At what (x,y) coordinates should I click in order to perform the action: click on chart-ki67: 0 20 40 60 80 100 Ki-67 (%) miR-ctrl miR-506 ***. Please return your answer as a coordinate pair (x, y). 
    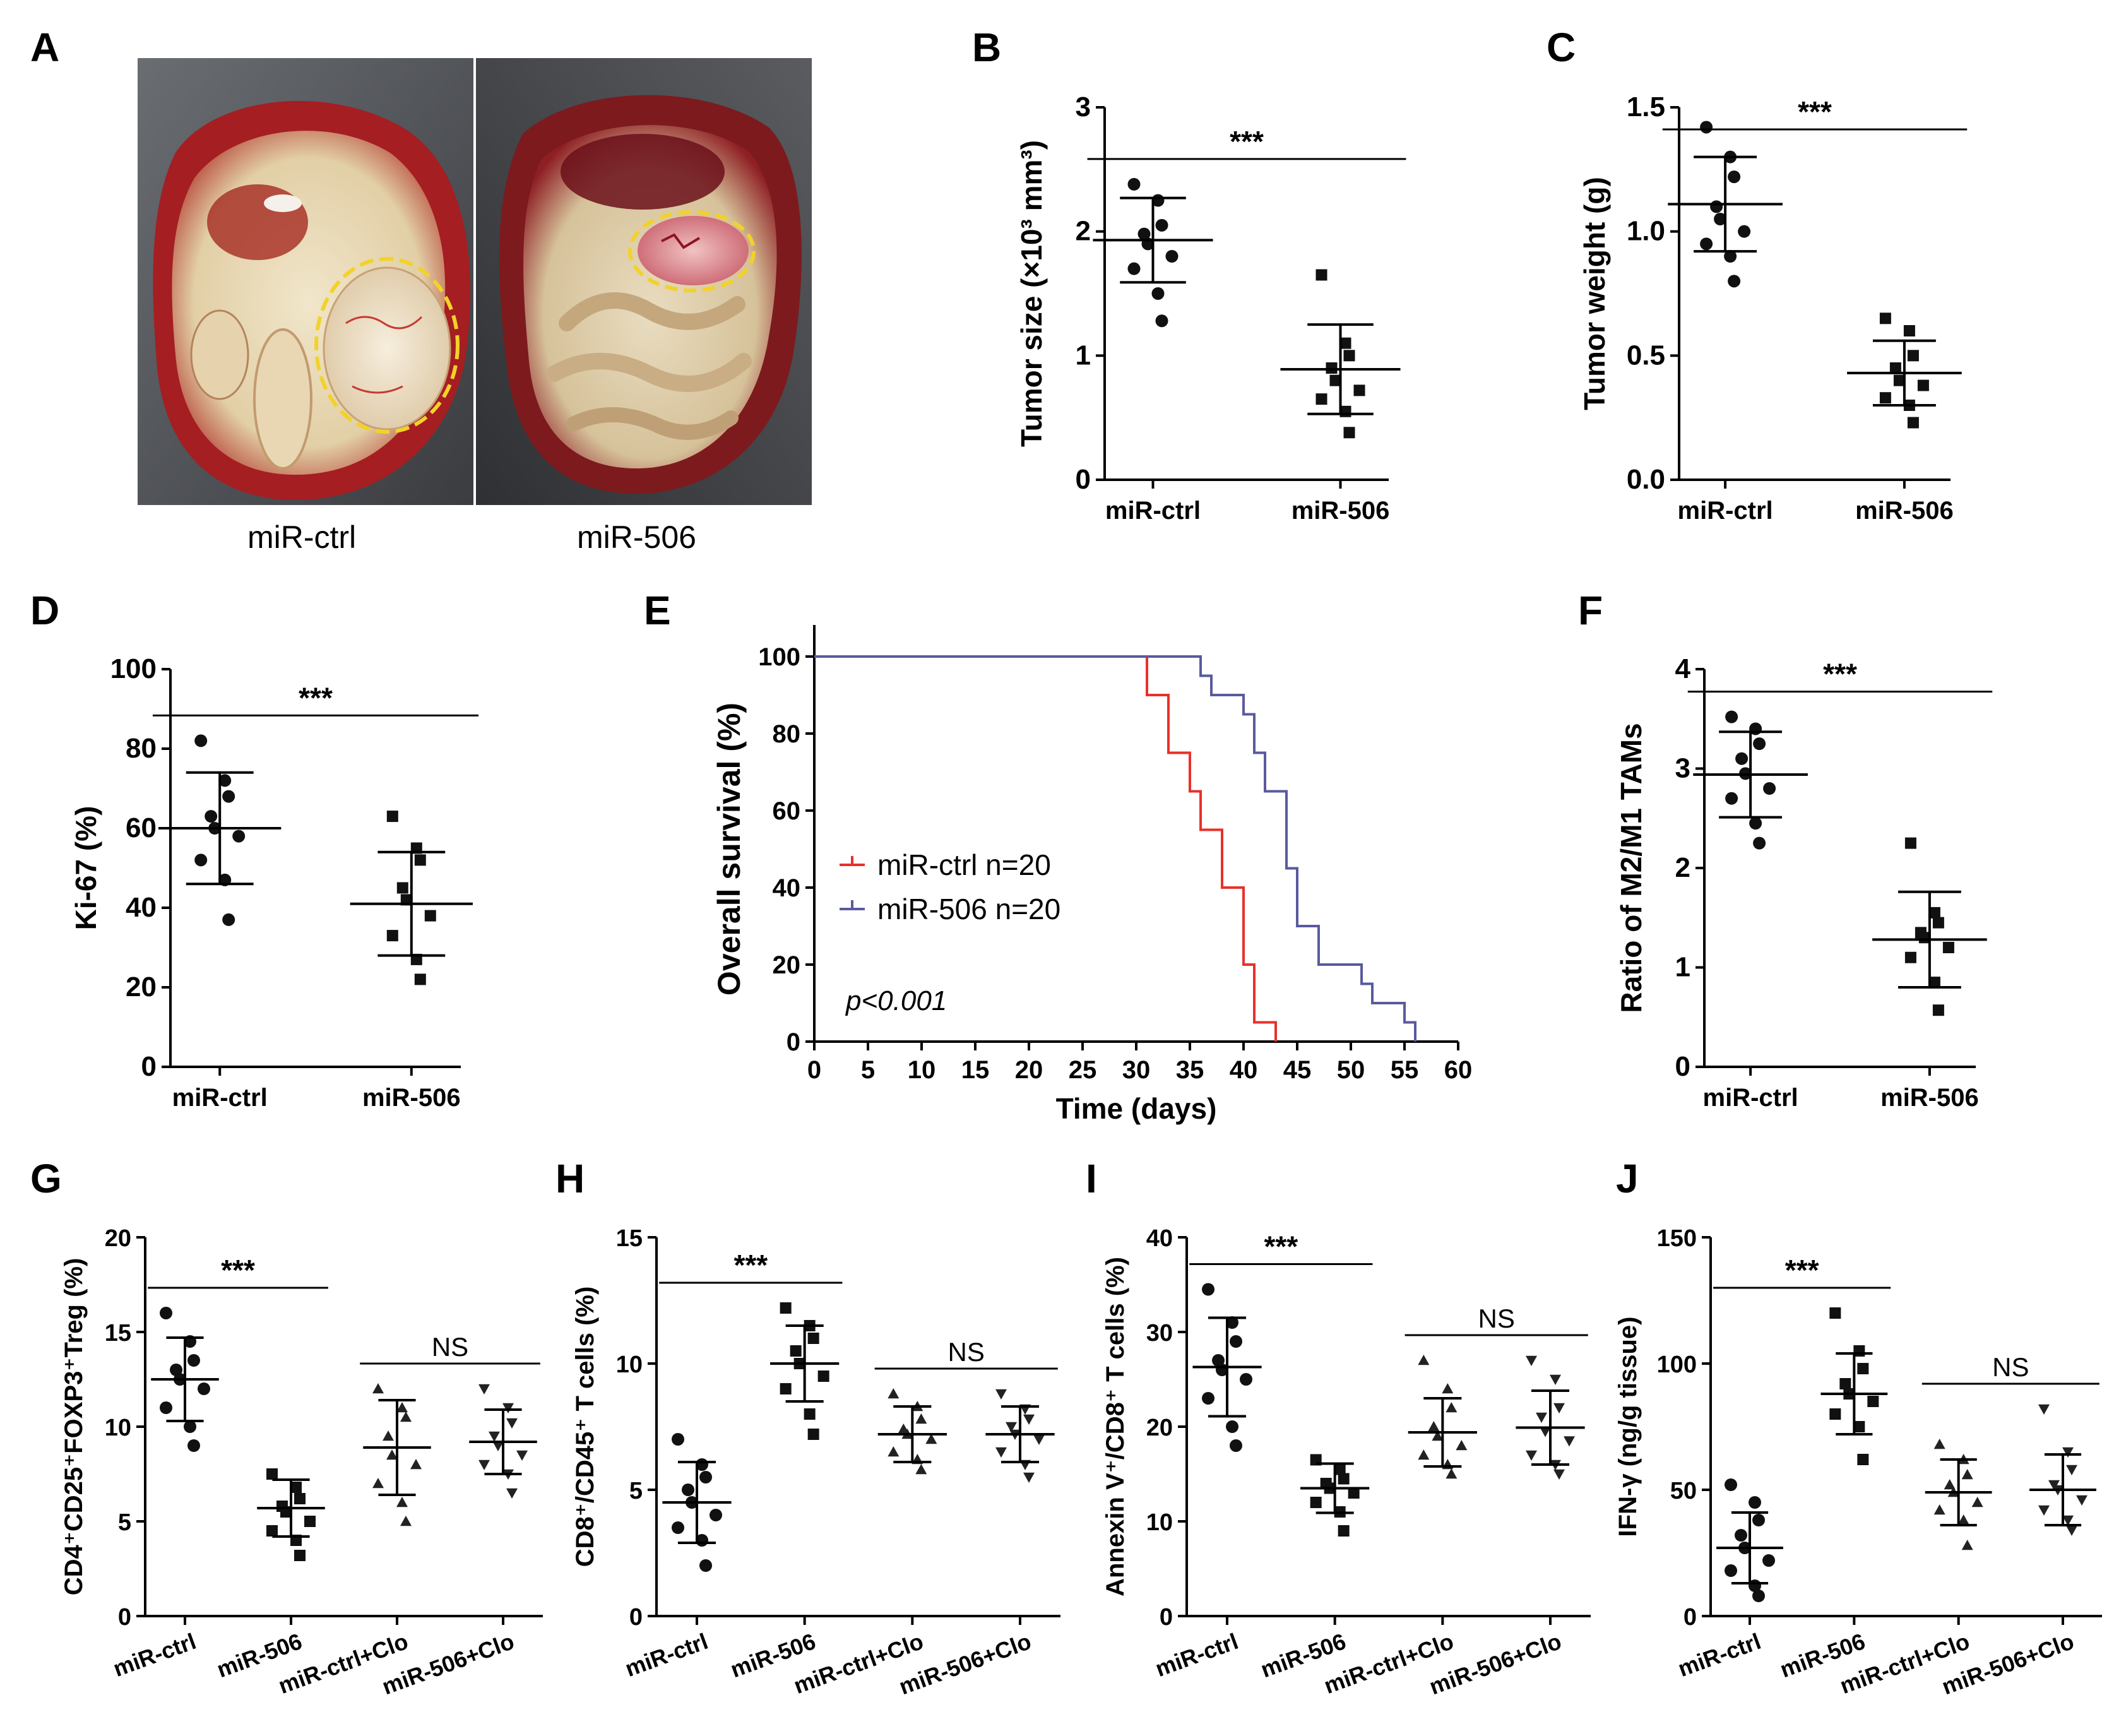
    Looking at the image, I should click on (274, 883).